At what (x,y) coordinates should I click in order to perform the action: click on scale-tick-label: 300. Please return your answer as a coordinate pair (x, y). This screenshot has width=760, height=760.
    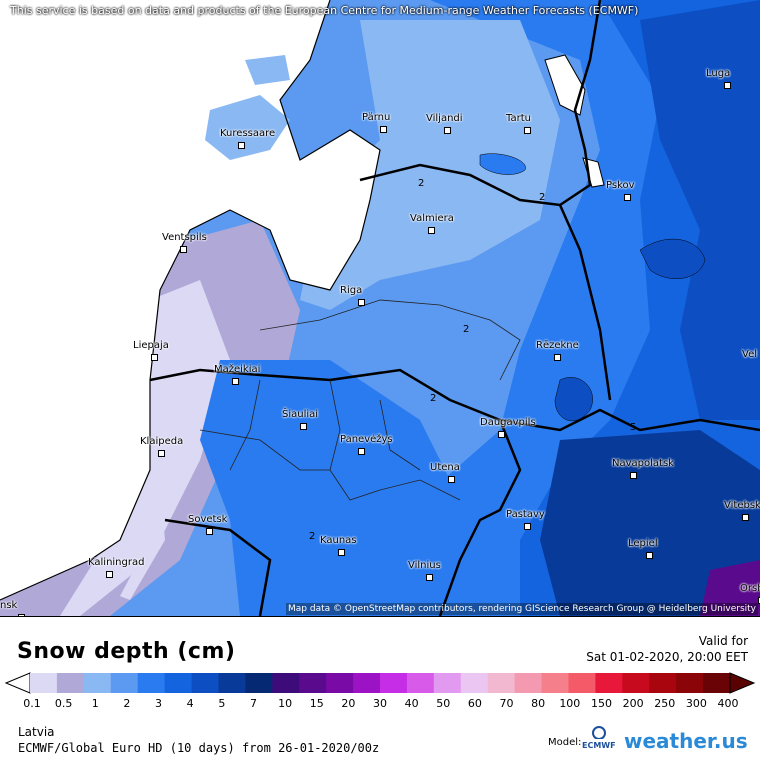
    Looking at the image, I should click on (696, 703).